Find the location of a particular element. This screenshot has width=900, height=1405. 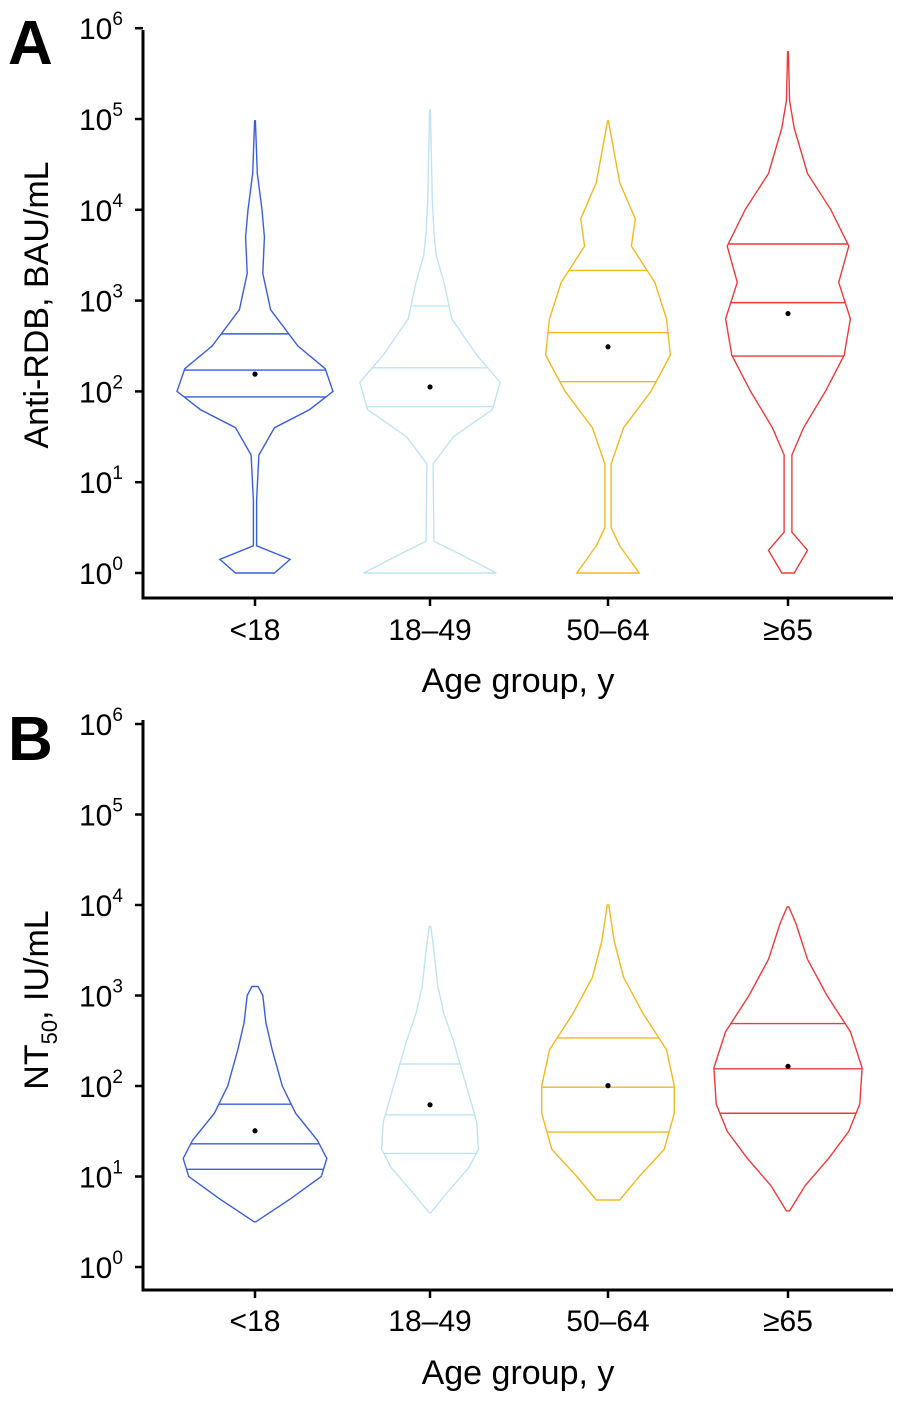

panel-b-x-tick-label: ≥65 is located at coordinates (788, 1321).